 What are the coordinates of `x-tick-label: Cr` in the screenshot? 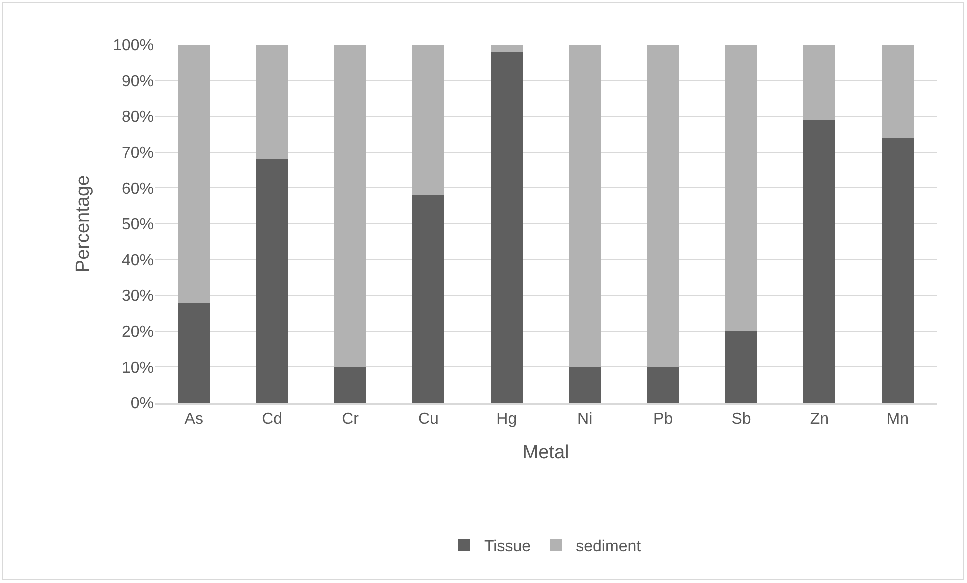 It's located at (351, 419).